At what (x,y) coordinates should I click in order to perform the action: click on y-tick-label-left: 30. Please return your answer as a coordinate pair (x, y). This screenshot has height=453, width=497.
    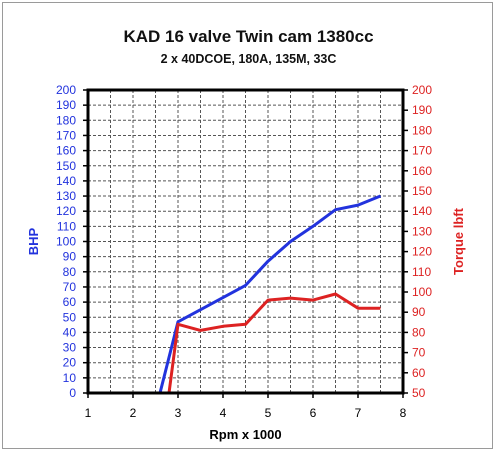
    Looking at the image, I should click on (70, 348).